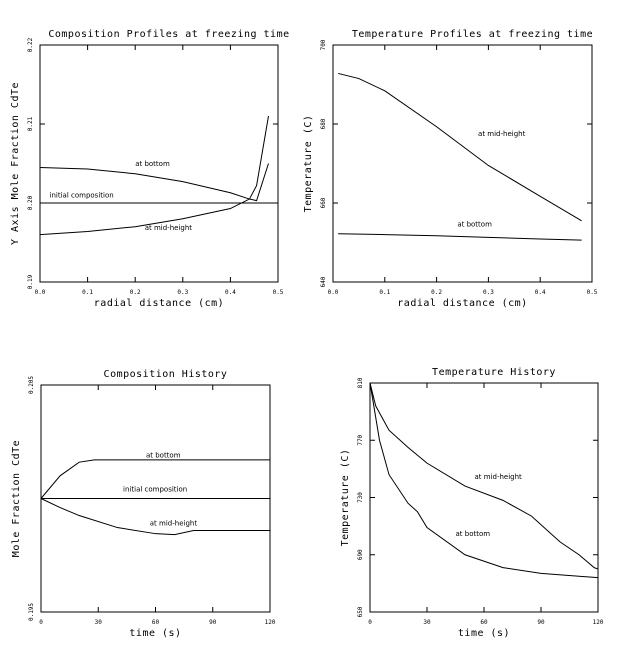  I want to click on chart-title: Temperature History, so click(494, 372).